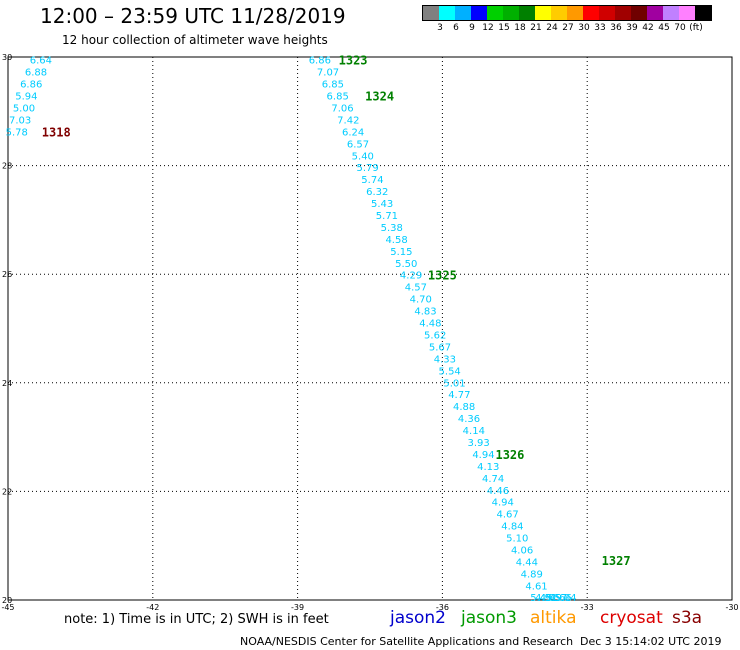 The width and height of the screenshot is (740, 650). I want to click on wave-height-label: 4.46, so click(498, 491).